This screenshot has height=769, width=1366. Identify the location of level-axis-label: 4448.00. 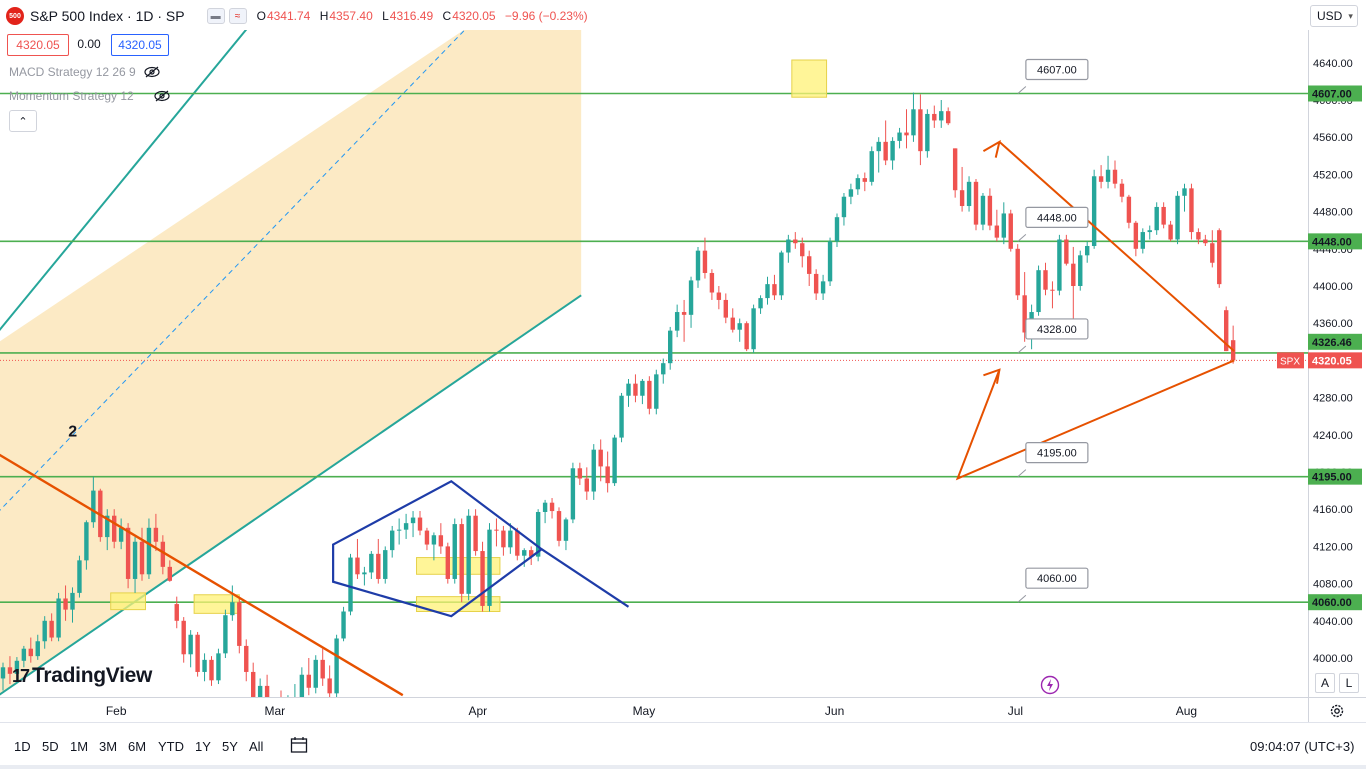
(1332, 242).